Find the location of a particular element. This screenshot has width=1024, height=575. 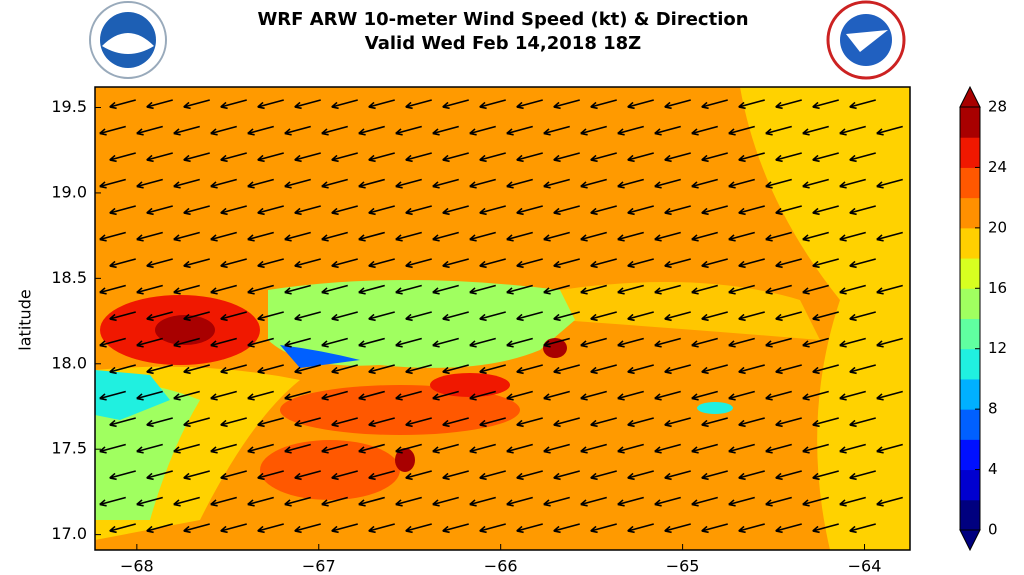

colorbar-tick-label: 20 is located at coordinates (997, 227).